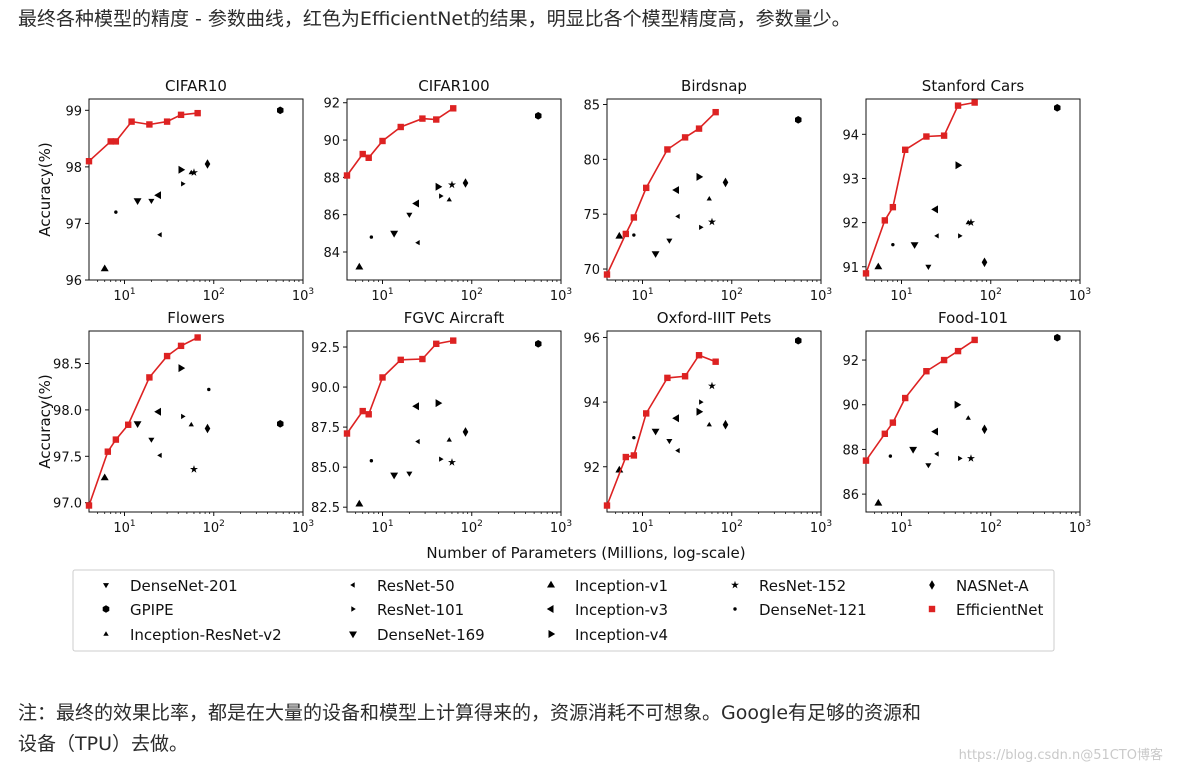  Describe the element at coordinates (591, 105) in the screenshot. I see `y-tick-label: 85` at that location.